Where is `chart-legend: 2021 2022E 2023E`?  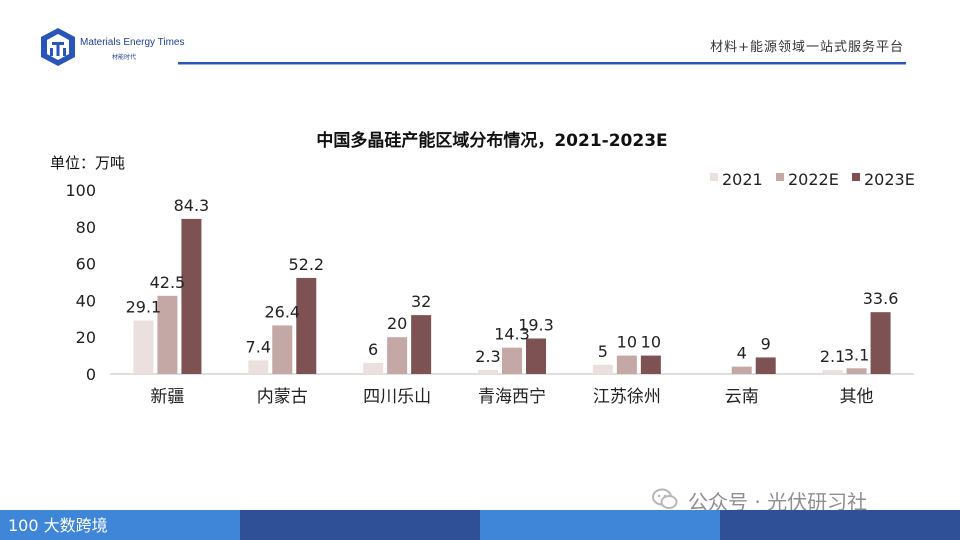 chart-legend: 2021 2022E 2023E is located at coordinates (812, 179).